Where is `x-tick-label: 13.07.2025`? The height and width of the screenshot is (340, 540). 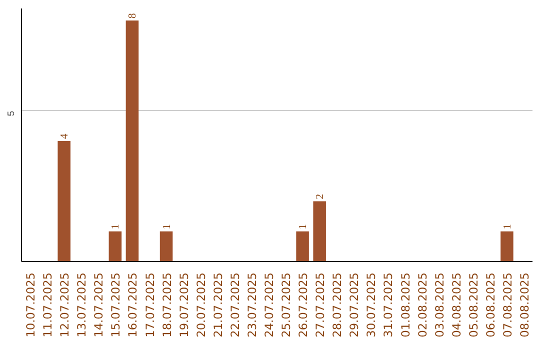
x-tick-label: 13.07.2025 is located at coordinates (81, 305).